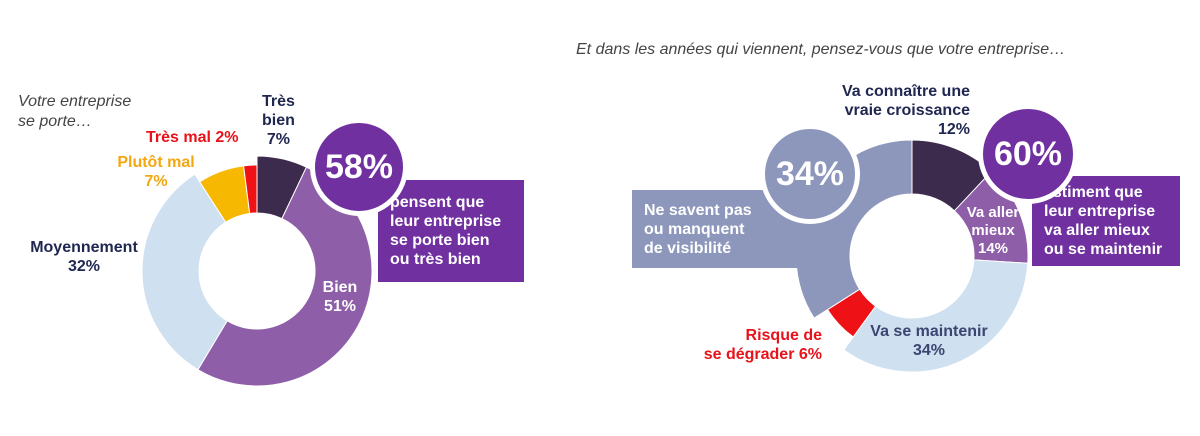  What do you see at coordinates (250, 189) in the screenshot?
I see `slice-tr-s-mal` at bounding box center [250, 189].